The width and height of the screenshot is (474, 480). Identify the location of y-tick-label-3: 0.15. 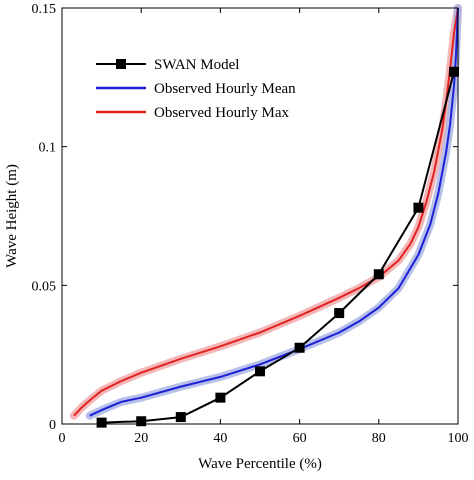
(44, 9).